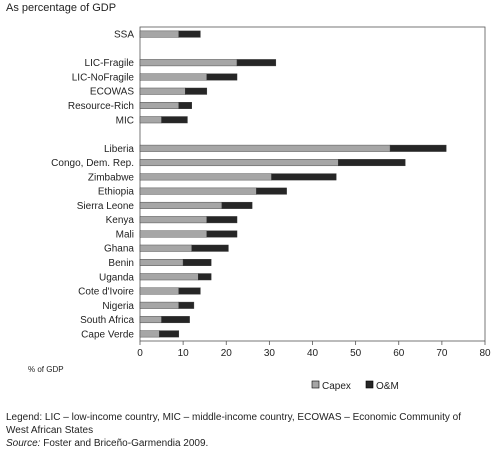  I want to click on bar-capex-resource-rich, so click(159, 105).